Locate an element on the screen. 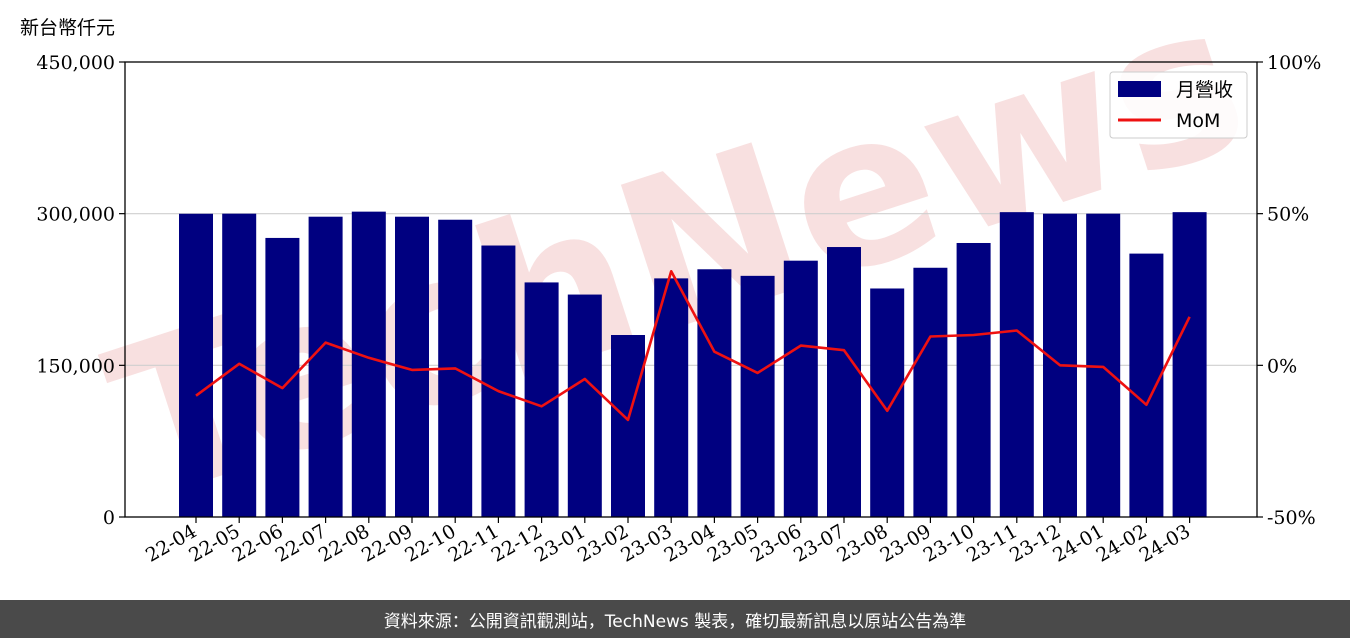 This screenshot has height=638, width=1350. left-axis: 0 150,000 300,000 450,000 is located at coordinates (80, 290).